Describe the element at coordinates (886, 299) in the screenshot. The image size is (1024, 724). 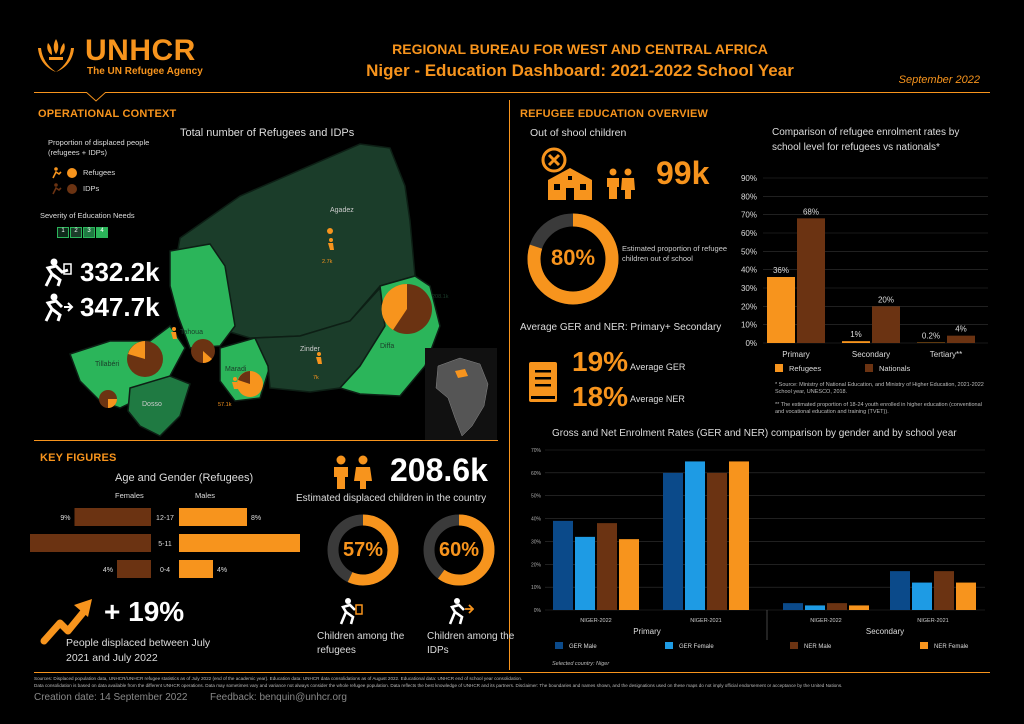
I see `chart1-data-label: 20%` at that location.